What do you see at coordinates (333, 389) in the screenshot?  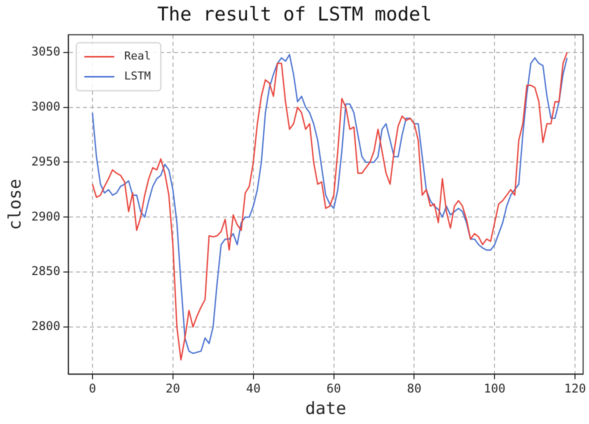 I see `x-tick-label: 60` at bounding box center [333, 389].